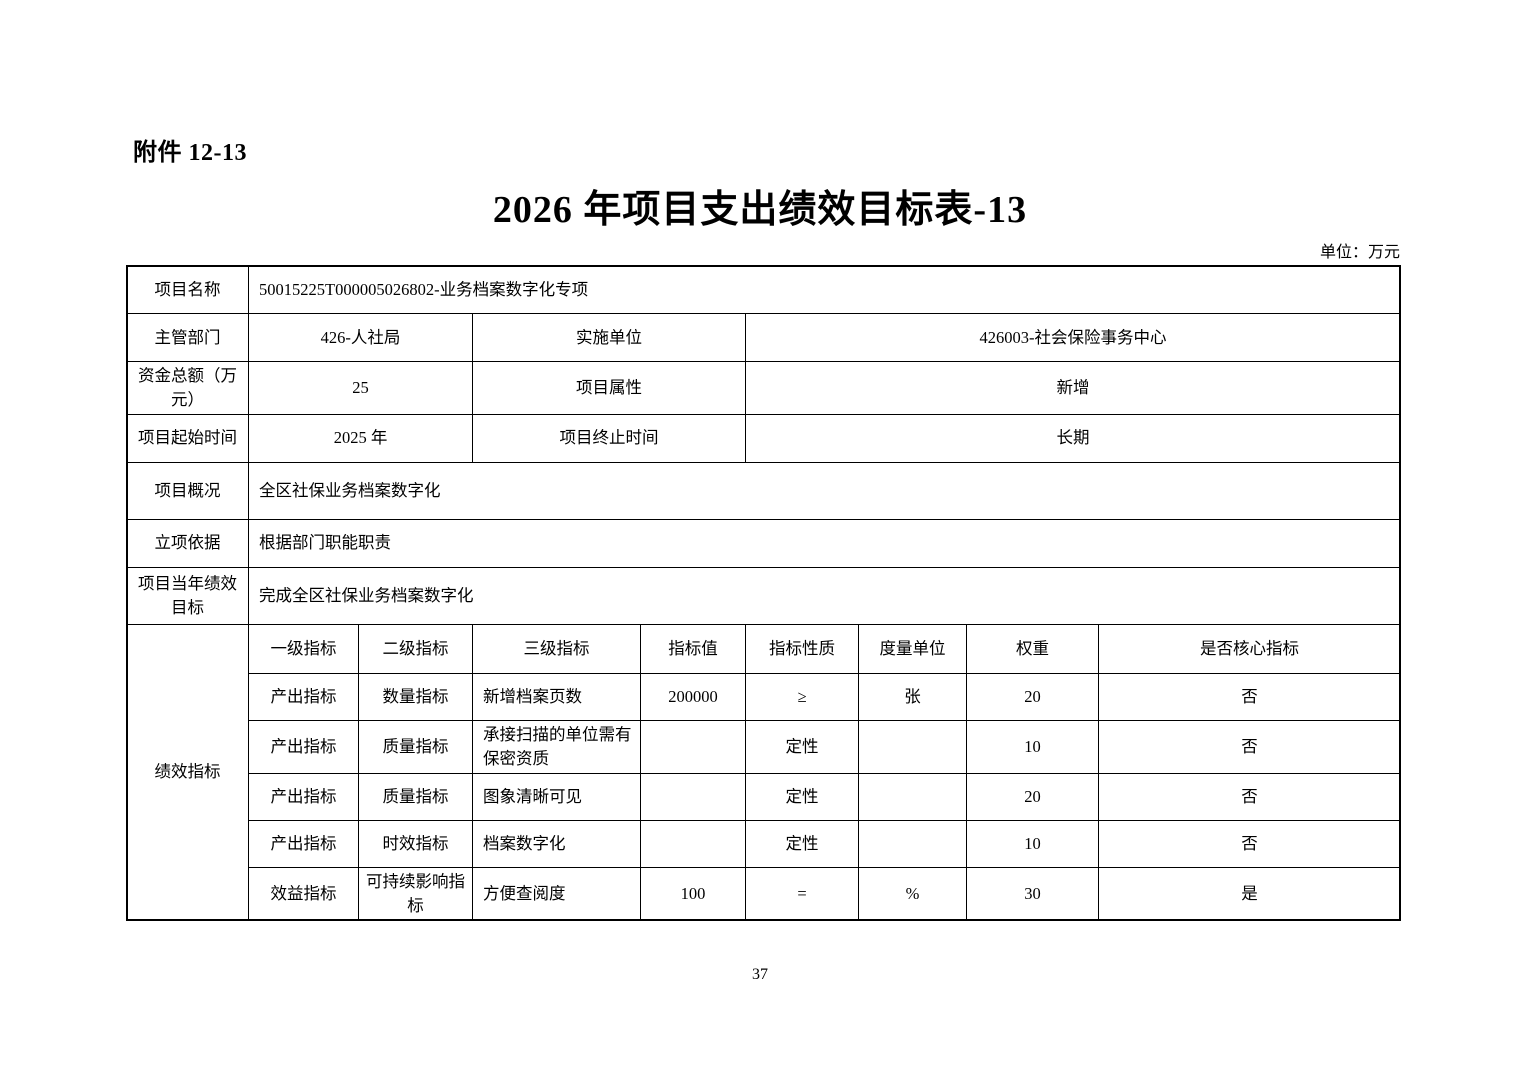 Image resolution: width=1520 pixels, height=1074 pixels. What do you see at coordinates (360, 438) in the screenshot?
I see `start-value: 2025 年` at bounding box center [360, 438].